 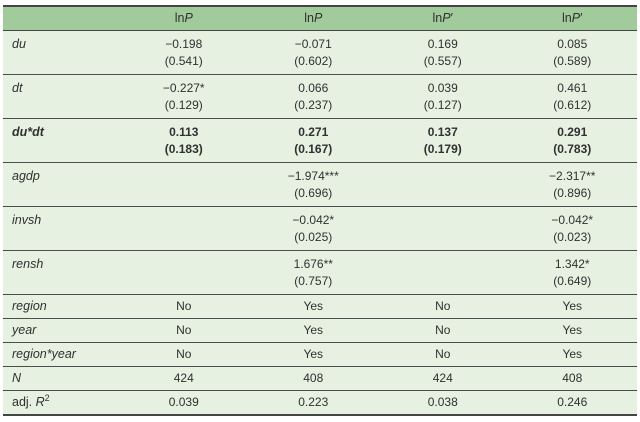 I want to click on table-header: lnP lnP lnP′ lnP′, so click(x=320, y=18).